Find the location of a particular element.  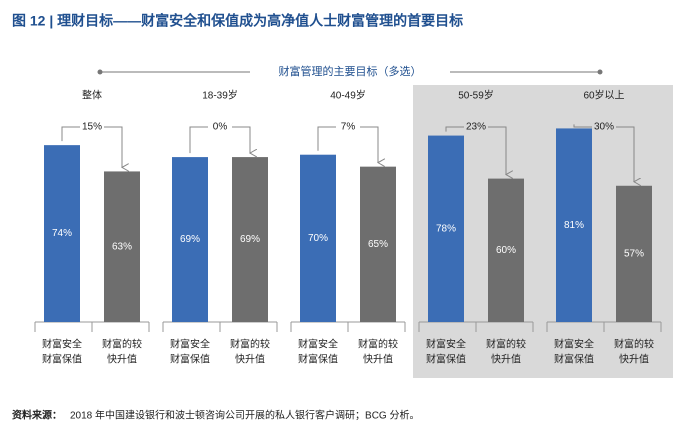

value-label: 60% is located at coordinates (506, 250).